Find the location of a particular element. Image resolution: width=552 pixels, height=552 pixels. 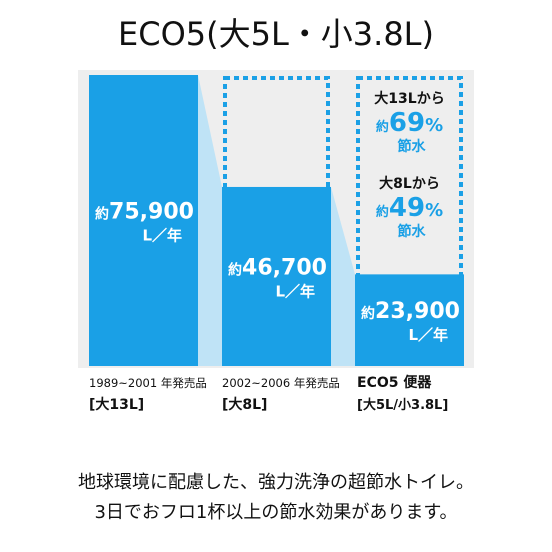

value-label-1: 約75,900 is located at coordinates (144, 212).